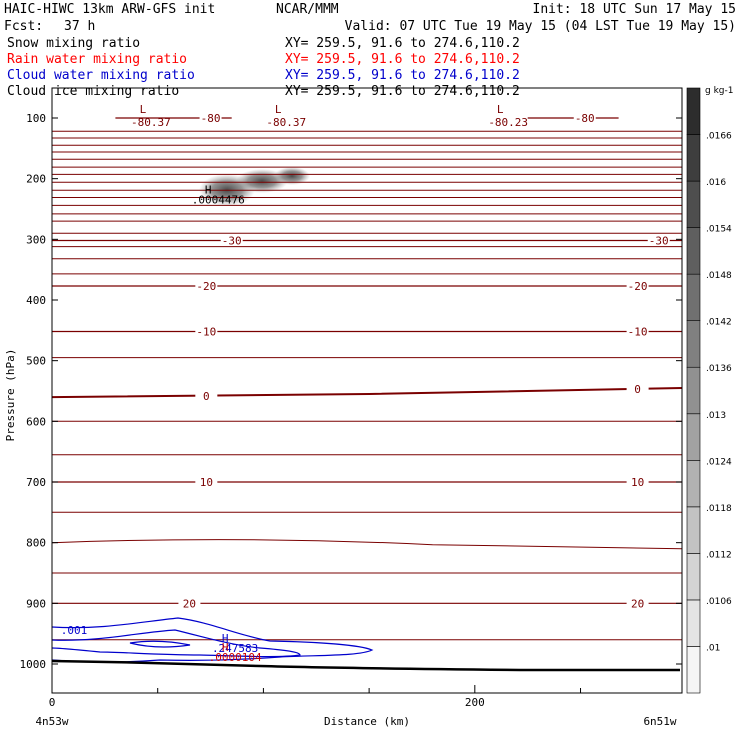 Image resolution: width=740 pixels, height=740 pixels. Describe the element at coordinates (367, 393) in the screenshot. I see `temperature-contour-line` at that location.